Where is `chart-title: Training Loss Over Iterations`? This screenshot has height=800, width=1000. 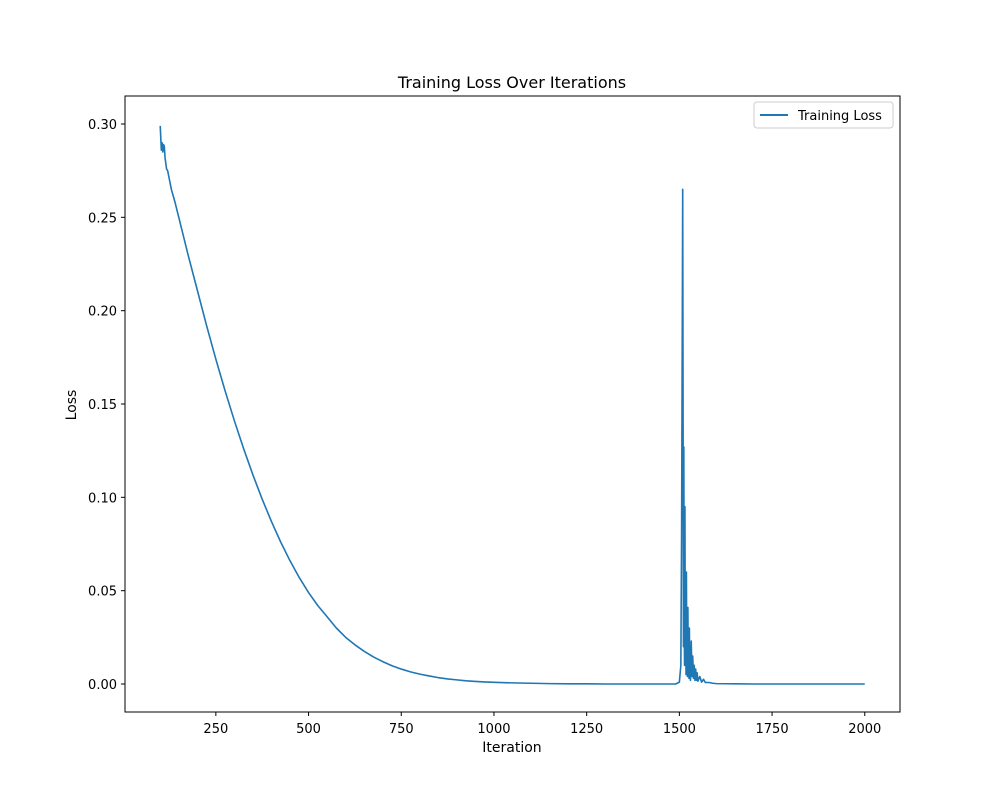
chart-title: Training Loss Over Iterations is located at coordinates (511, 82).